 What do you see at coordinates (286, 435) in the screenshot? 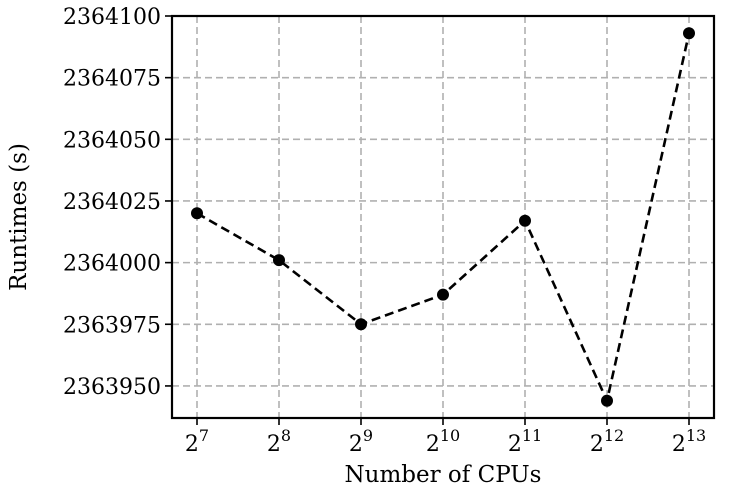
I see `x-tick-exponent: 8` at bounding box center [286, 435].